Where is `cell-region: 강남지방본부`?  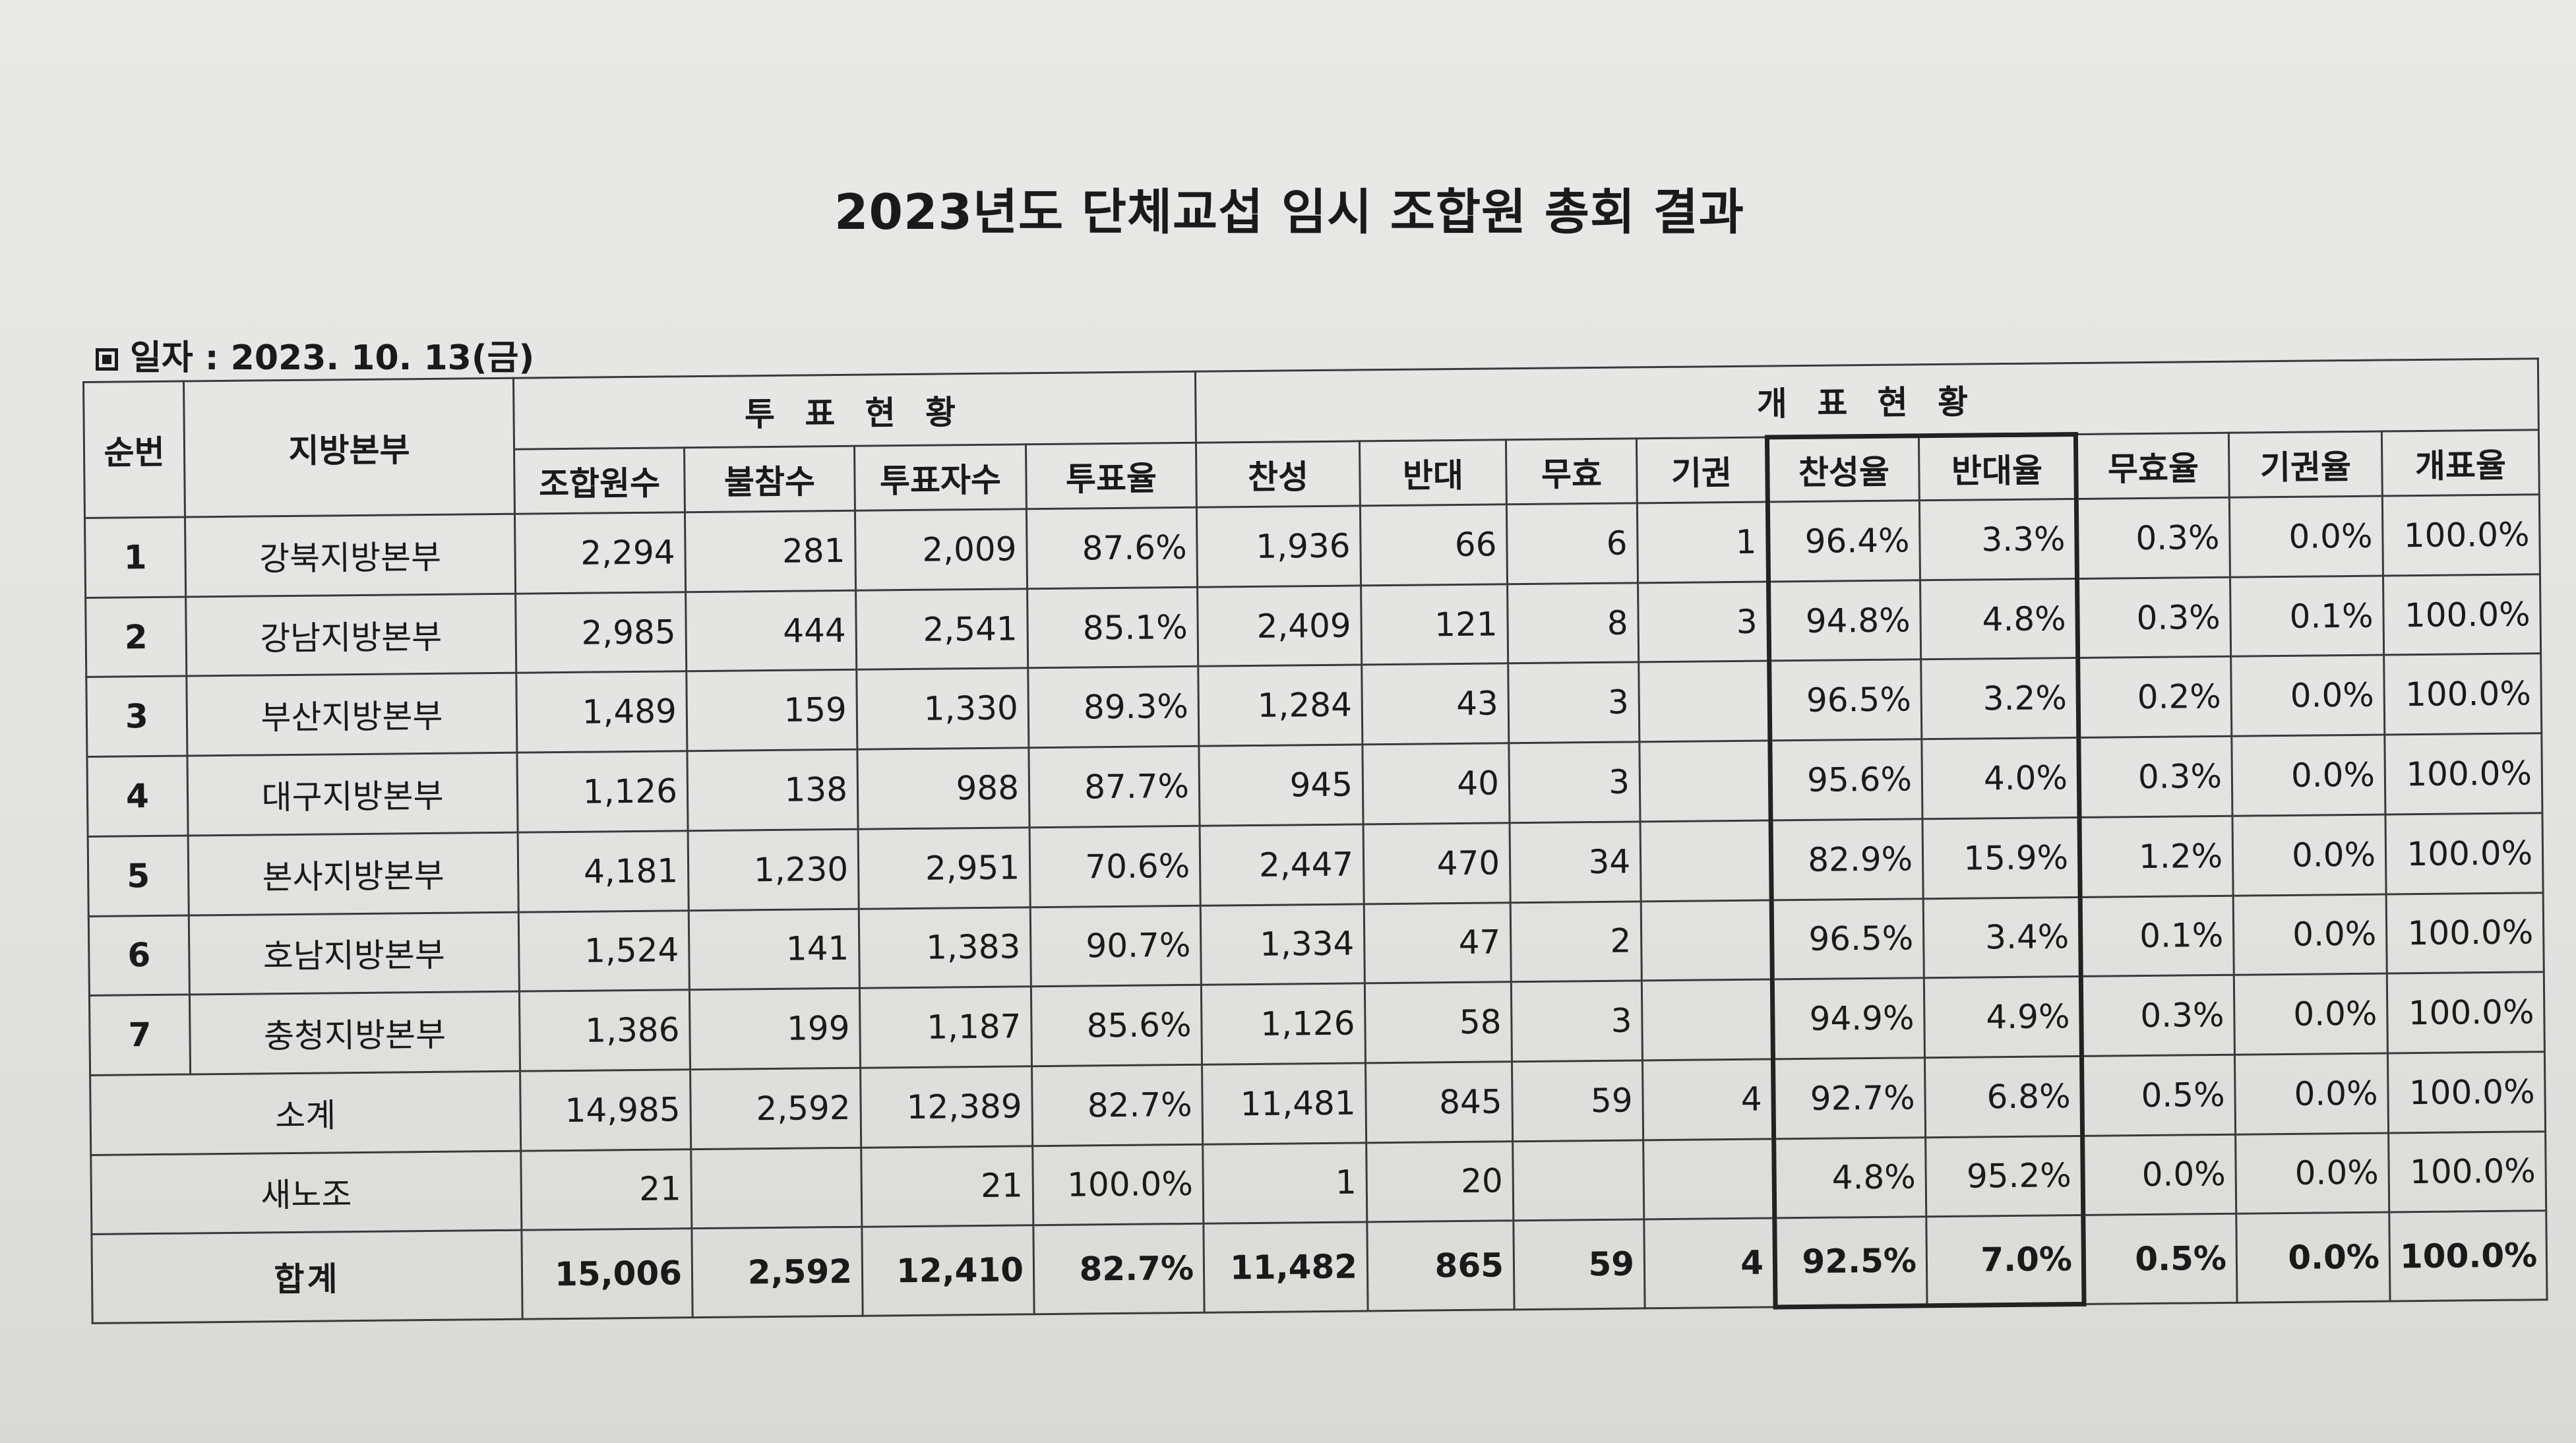 cell-region: 강남지방본부 is located at coordinates (350, 635).